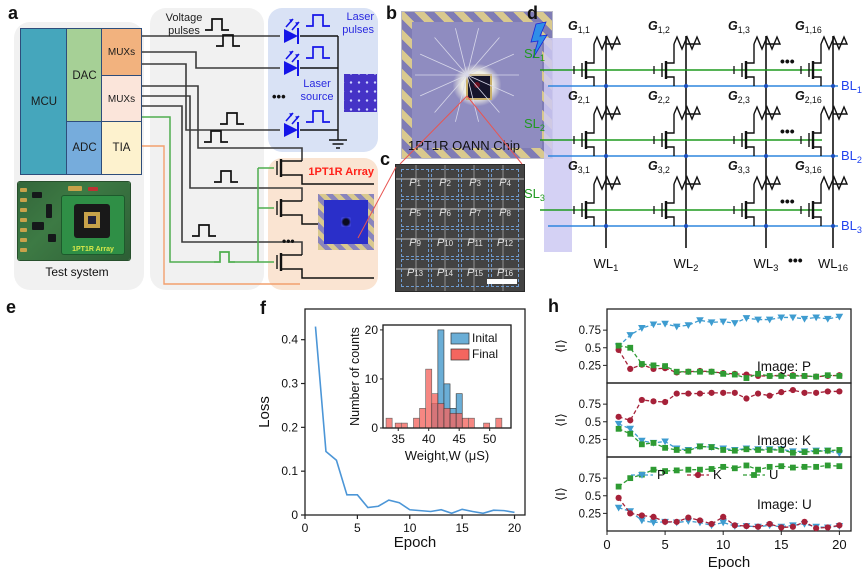  I want to click on svg-text: 0.3, so click(289, 384).